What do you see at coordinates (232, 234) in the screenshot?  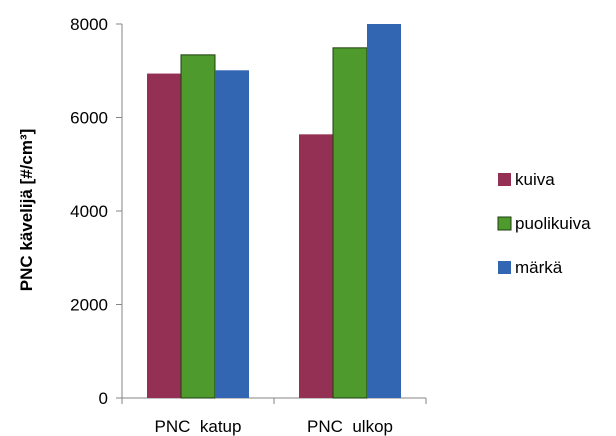 I see `bar-märkä-1` at bounding box center [232, 234].